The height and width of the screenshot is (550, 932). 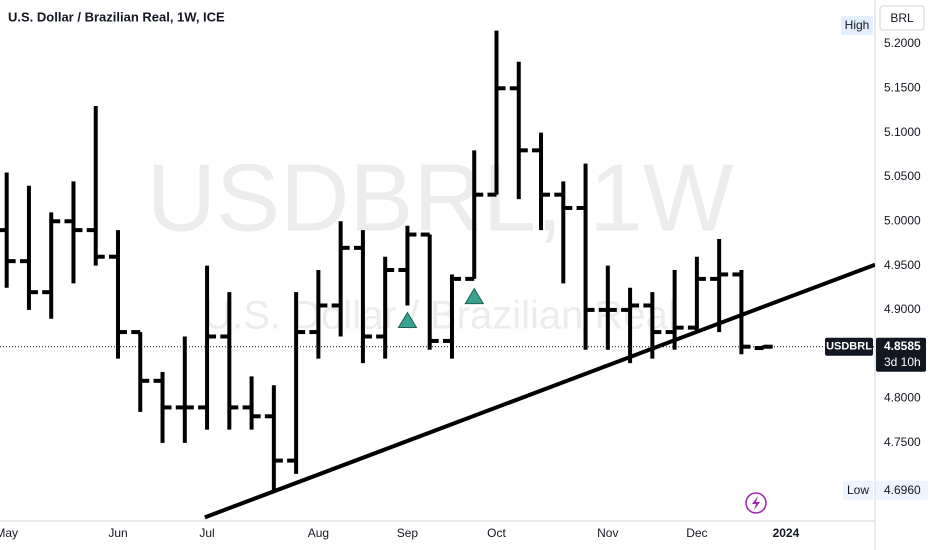 I want to click on currency-label: BRL, so click(x=902, y=18).